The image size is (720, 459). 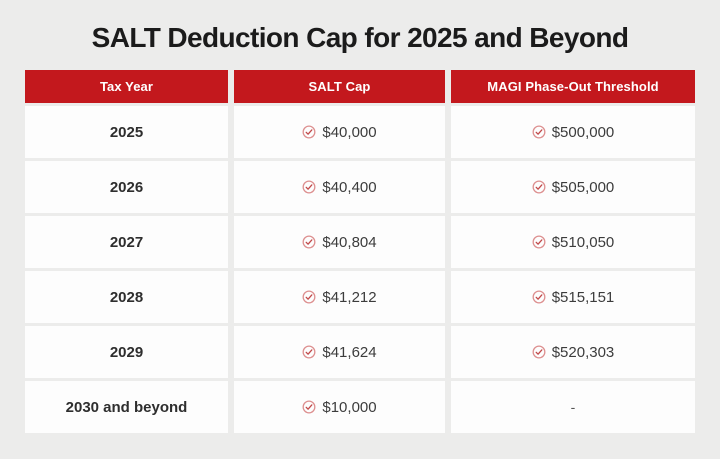 I want to click on salt-cap-cell: $41,624, so click(x=339, y=352).